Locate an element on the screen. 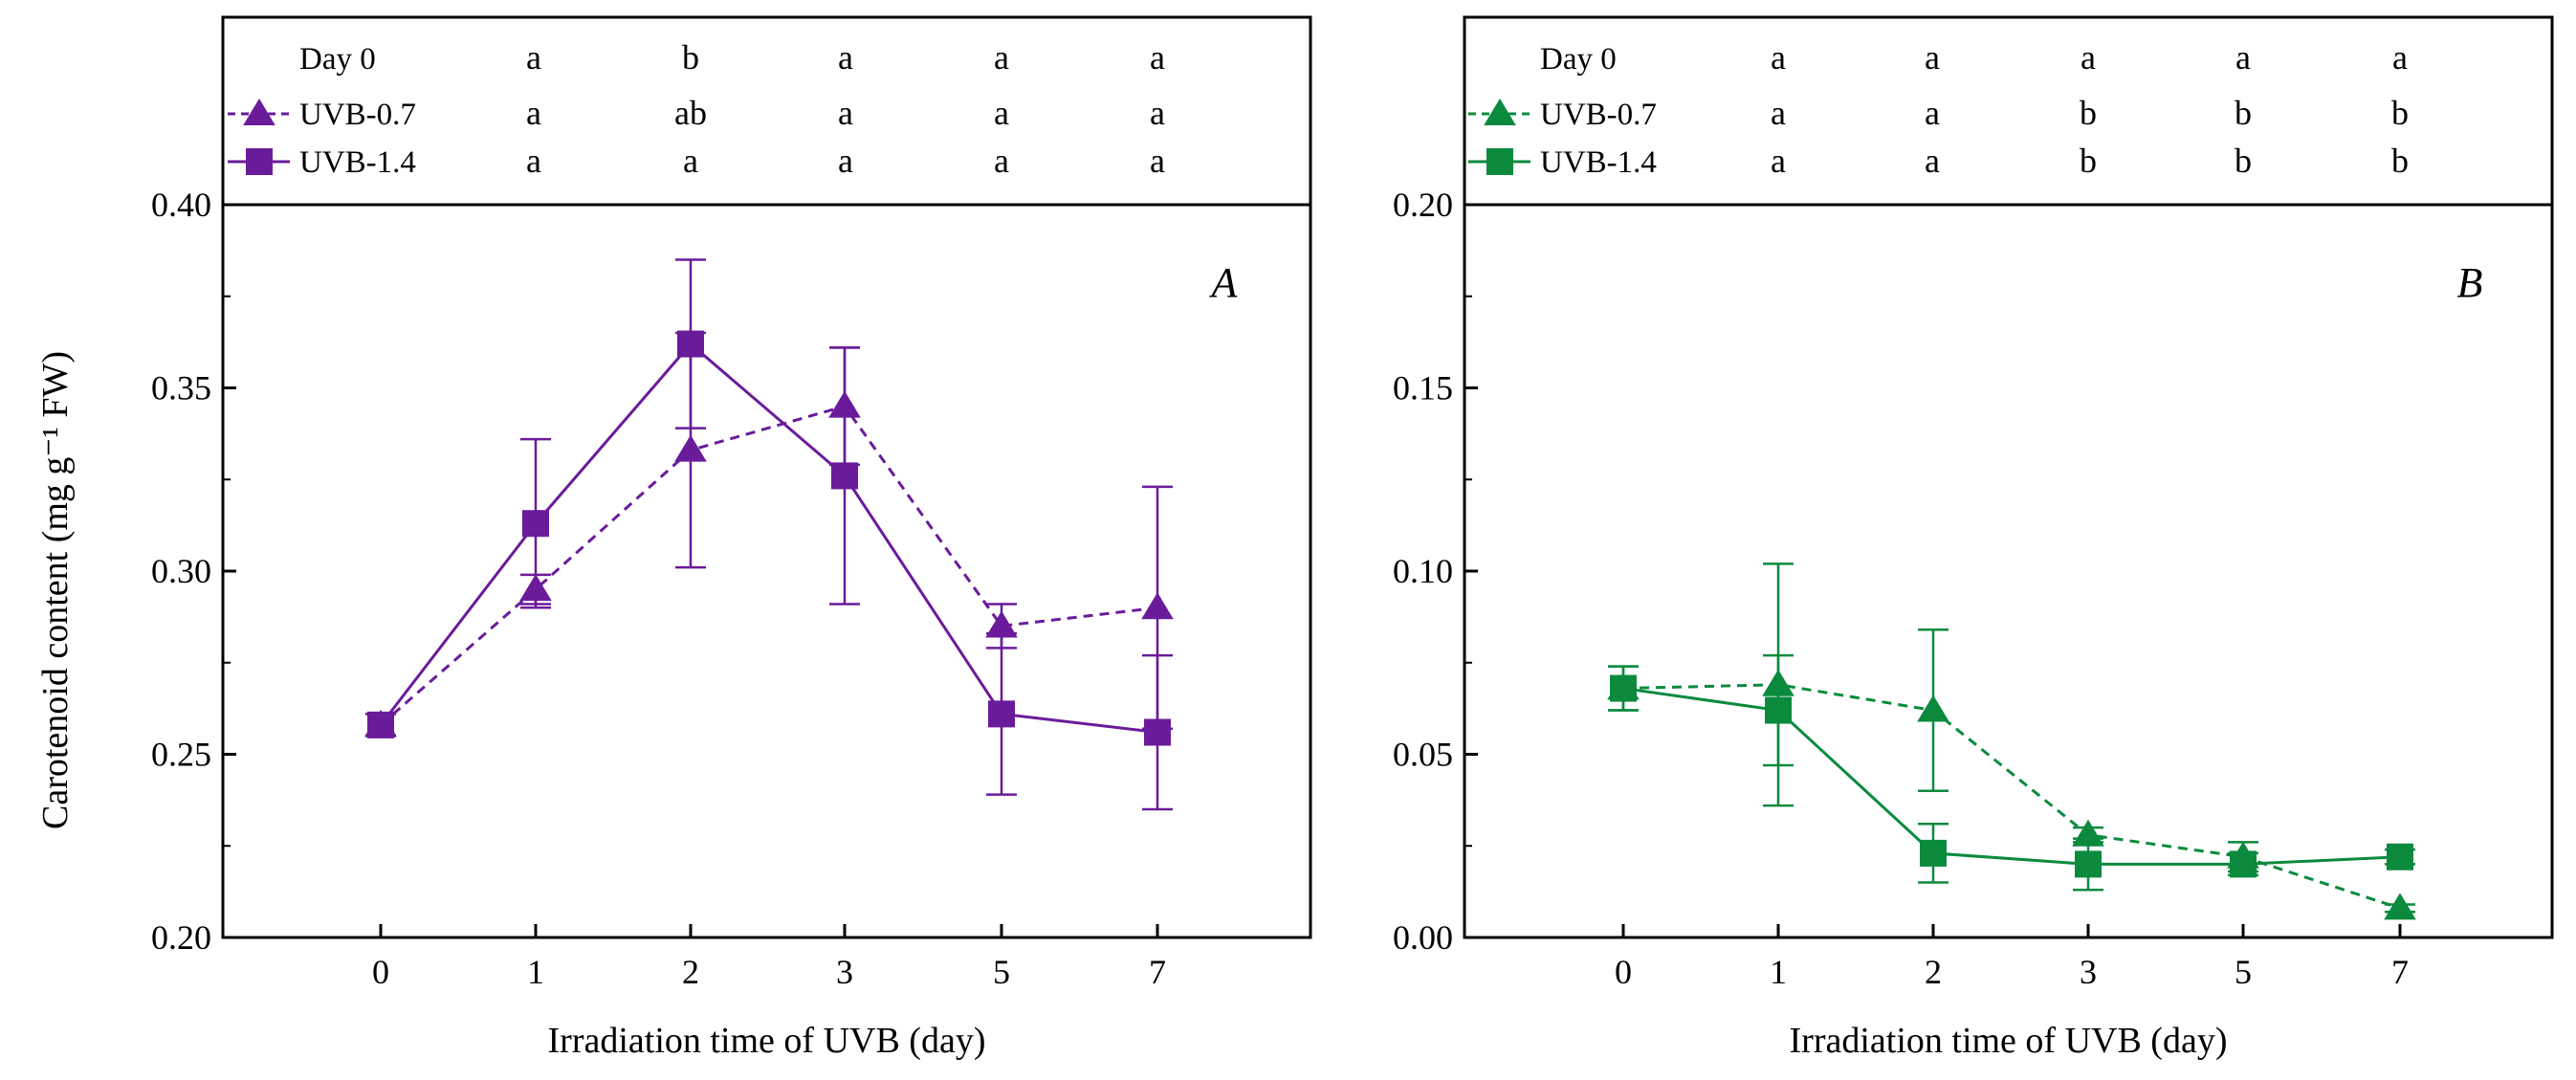 This screenshot has width=2576, height=1080. y-tick-label: 0.15 is located at coordinates (1423, 388).